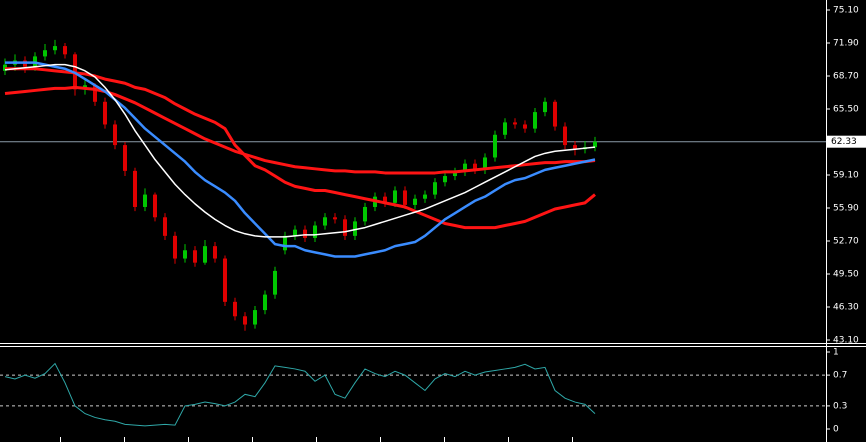 This screenshot has width=866, height=442. What do you see at coordinates (846, 209) in the screenshot?
I see `y-tick-label: 55.90` at bounding box center [846, 209].